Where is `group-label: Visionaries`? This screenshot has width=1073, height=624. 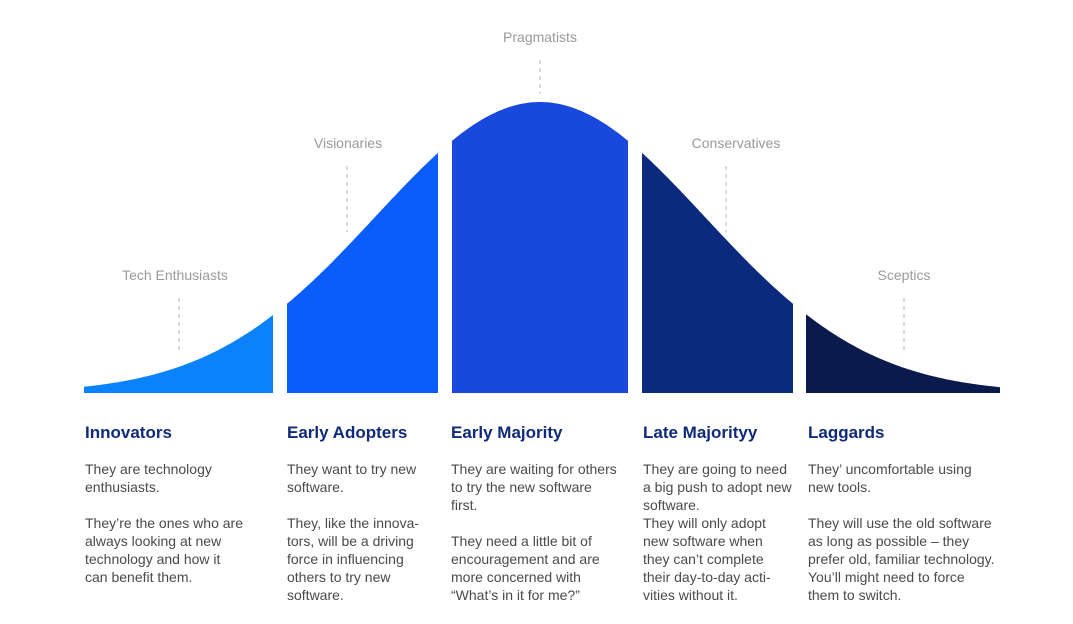
group-label: Visionaries is located at coordinates (348, 143).